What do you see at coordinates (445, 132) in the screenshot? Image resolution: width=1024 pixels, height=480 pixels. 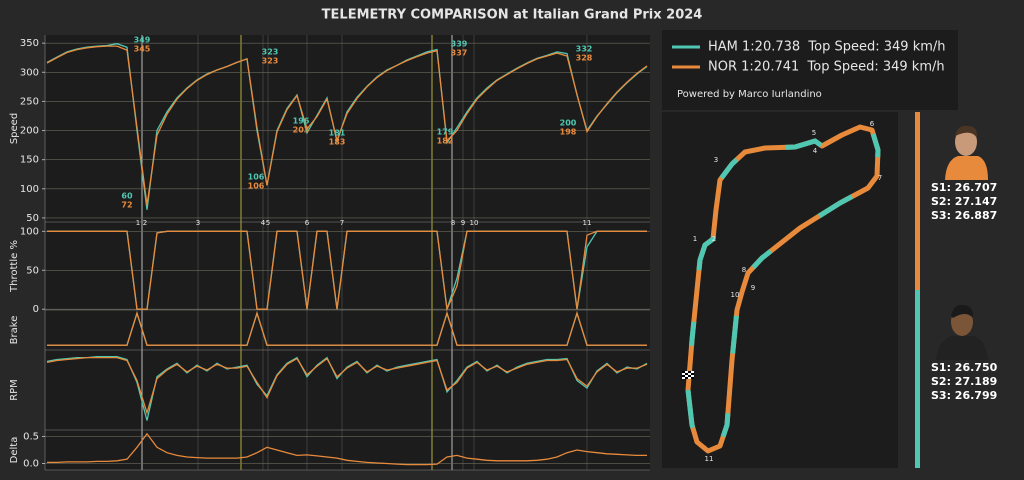 I see `speed-annotation: 179` at bounding box center [445, 132].